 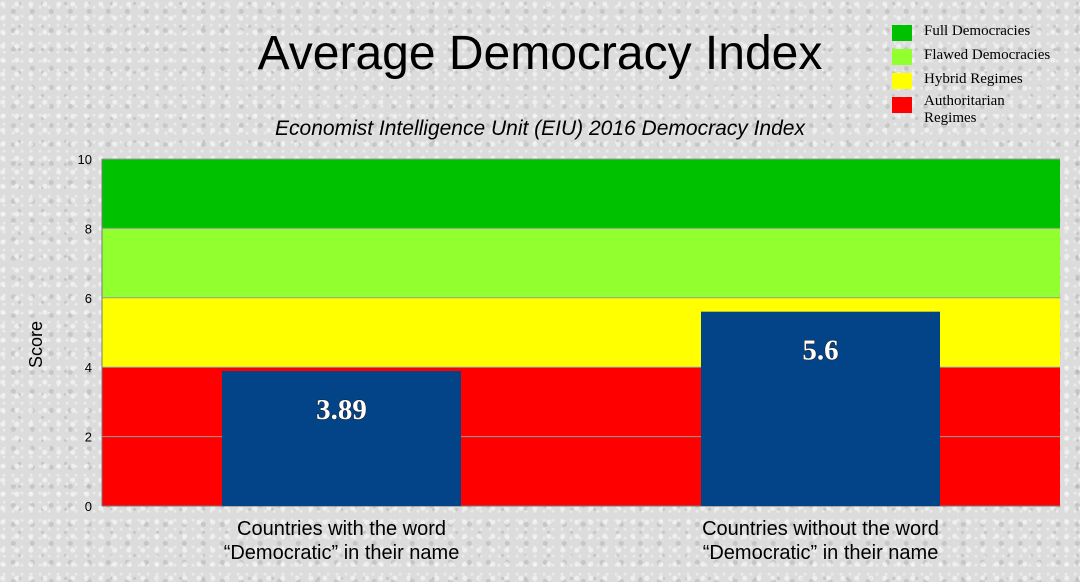 I want to click on data-label-1: 3.89, so click(x=341, y=410).